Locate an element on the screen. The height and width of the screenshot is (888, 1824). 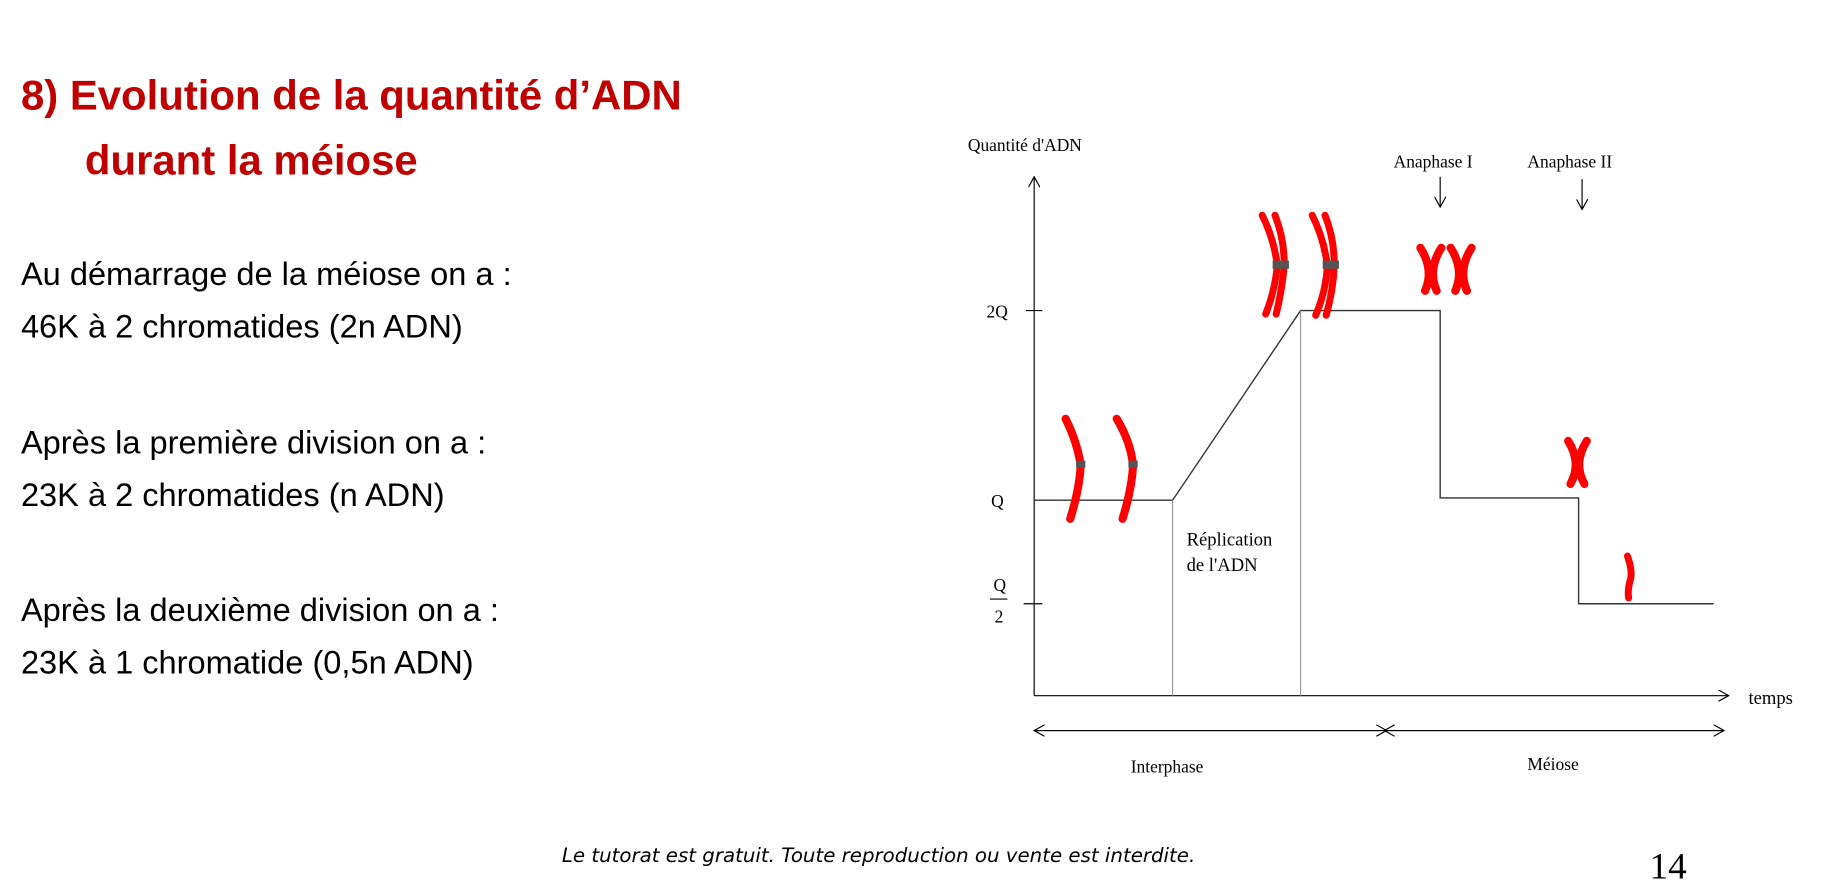
replication-label-line2: de l'ADN is located at coordinates (1223, 565).